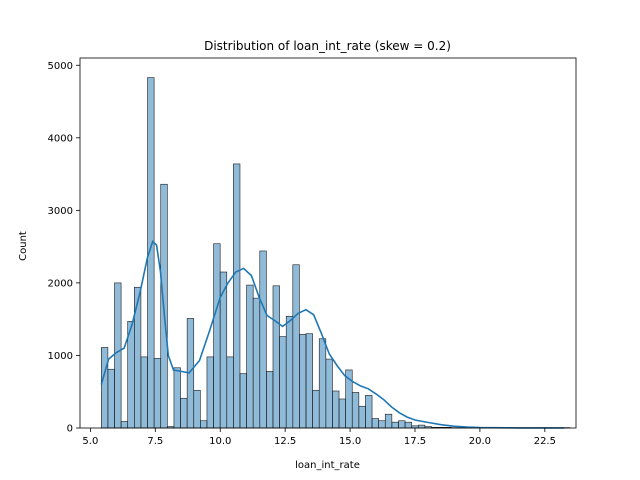  What do you see at coordinates (220, 441) in the screenshot?
I see `x-tick-label: 10.0` at bounding box center [220, 441].